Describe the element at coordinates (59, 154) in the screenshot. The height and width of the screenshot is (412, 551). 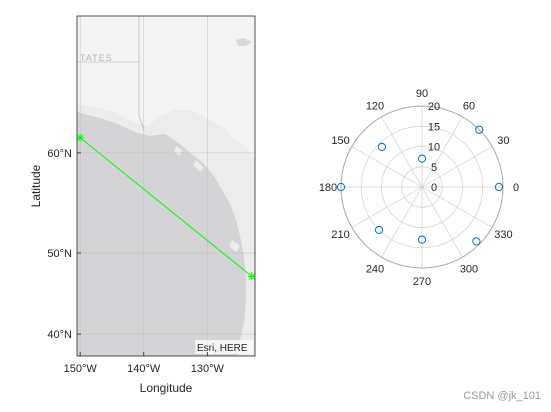
I see `map-lat-tick-label: 60°N` at that location.